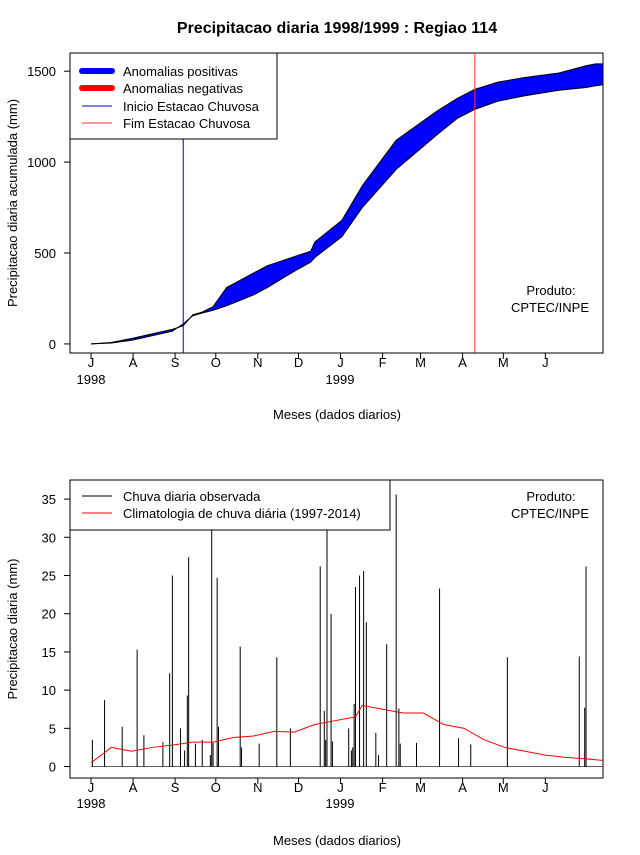  Describe the element at coordinates (49, 652) in the screenshot. I see `daily-y-tick-label: 15` at that location.